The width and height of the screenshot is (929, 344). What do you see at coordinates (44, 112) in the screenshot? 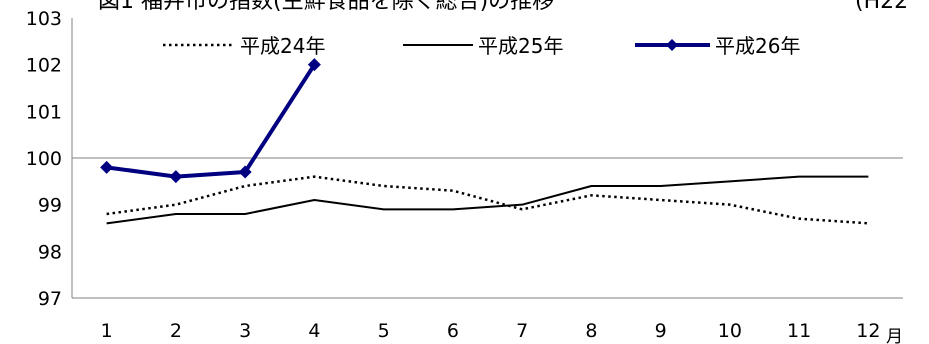
I see `y-tick-label: 101` at bounding box center [44, 112].